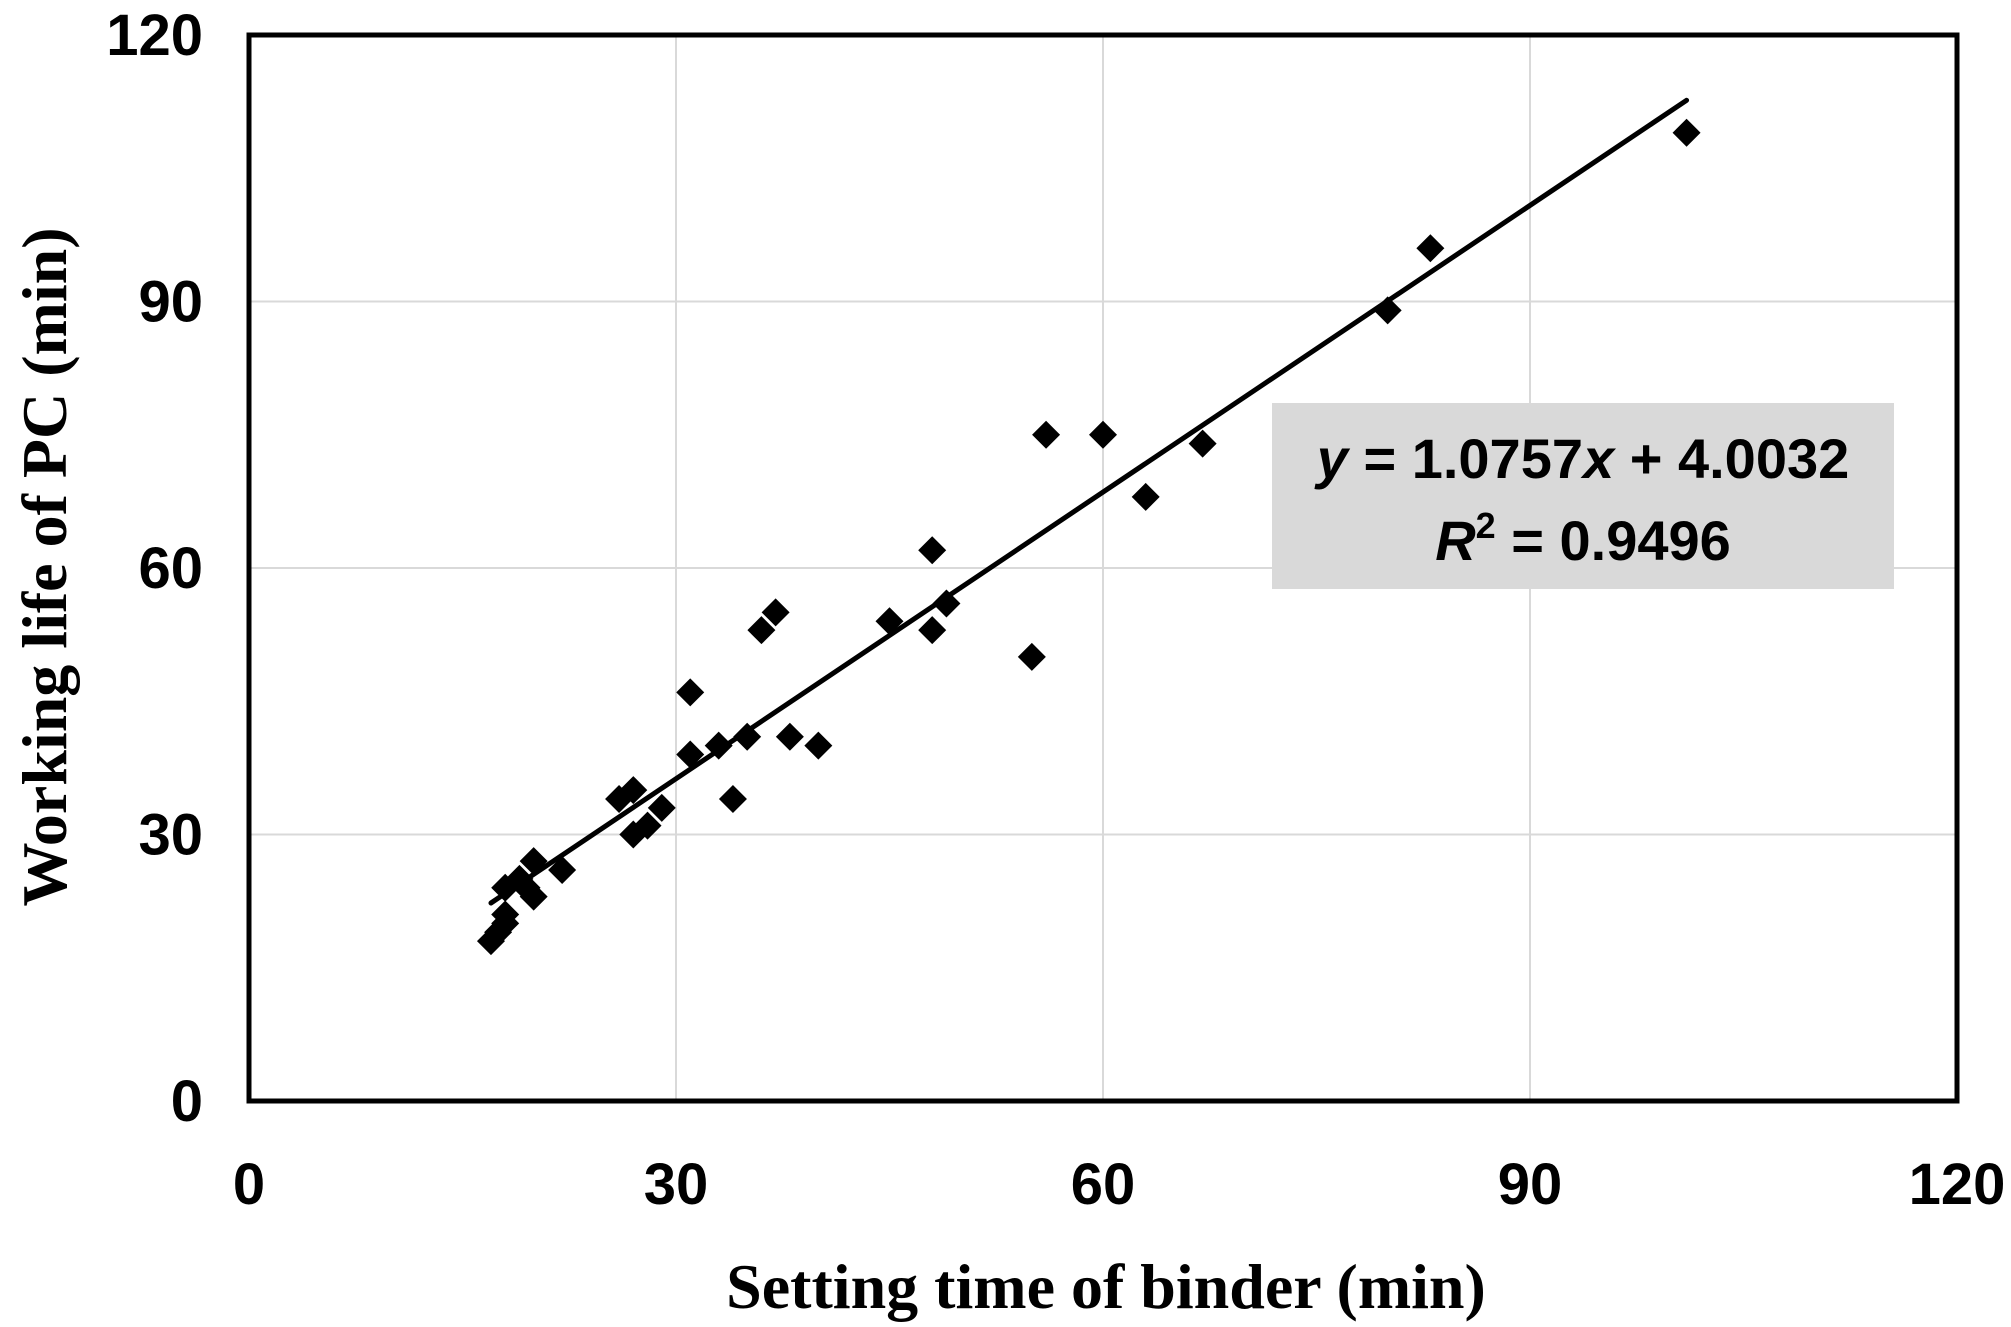  What do you see at coordinates (1332, 458) in the screenshot?
I see `equation-y-variable: y` at bounding box center [1332, 458].